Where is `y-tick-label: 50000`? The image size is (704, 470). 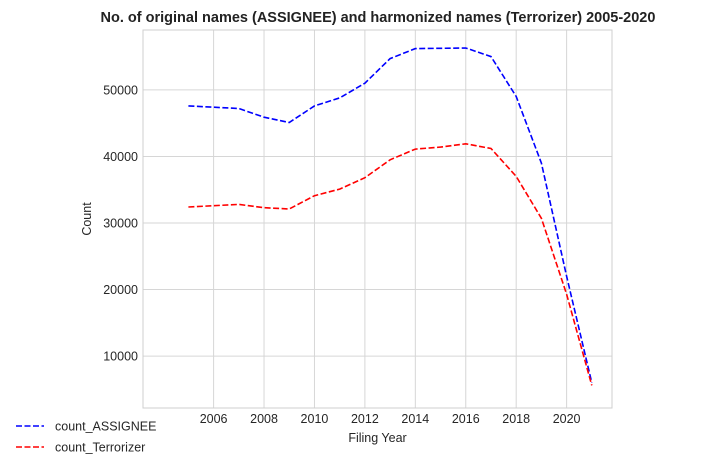 y-tick-label: 50000 is located at coordinates (120, 90).